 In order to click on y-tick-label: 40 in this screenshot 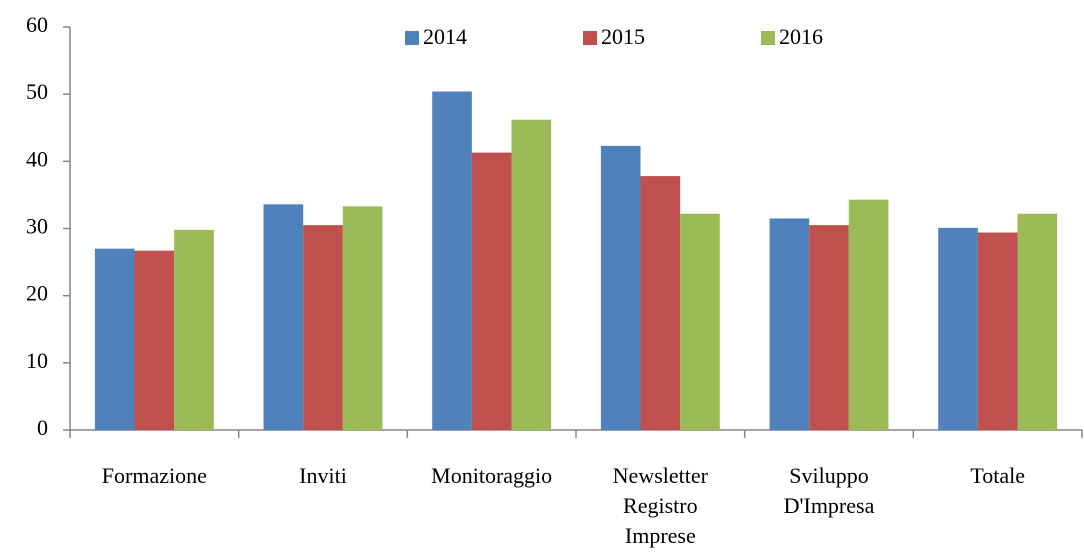, I will do `click(37, 158)`.